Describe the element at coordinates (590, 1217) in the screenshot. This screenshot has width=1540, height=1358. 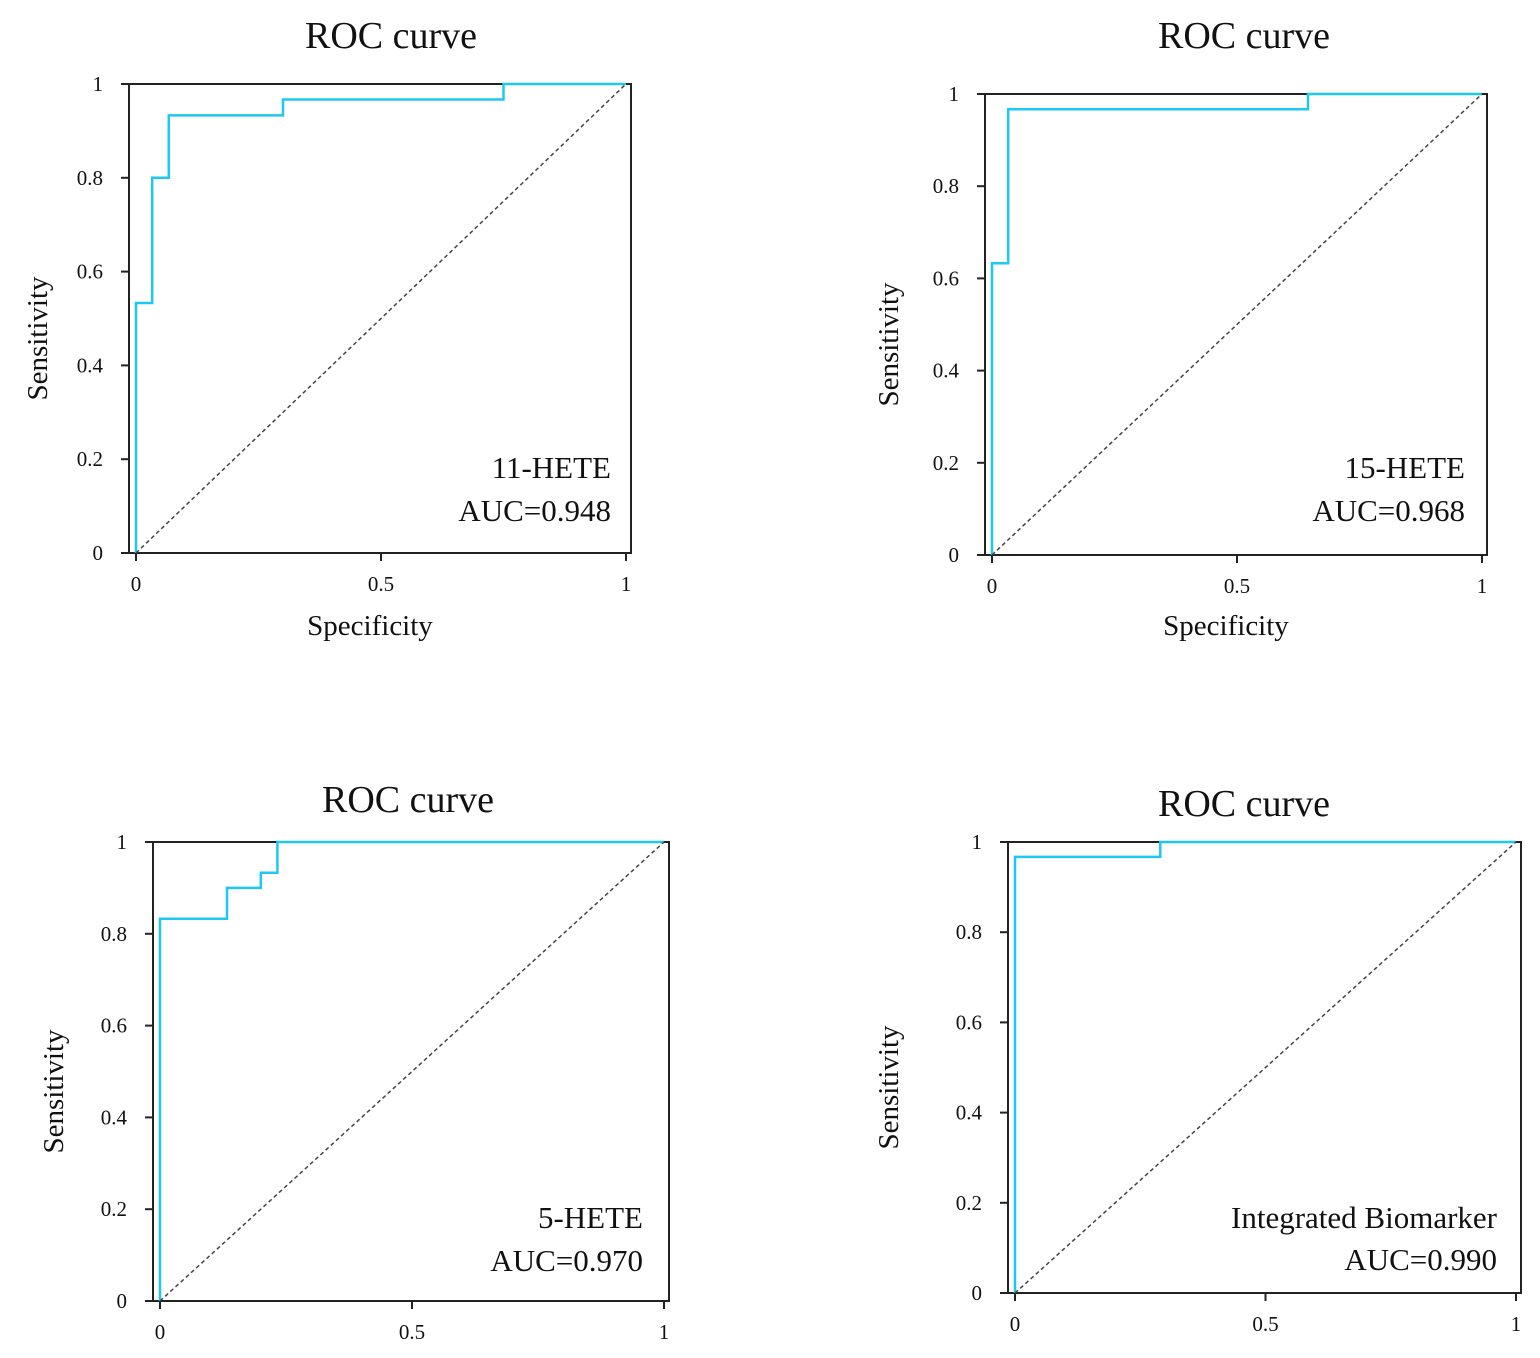
I see `biomarker-label: 5-HETE` at that location.